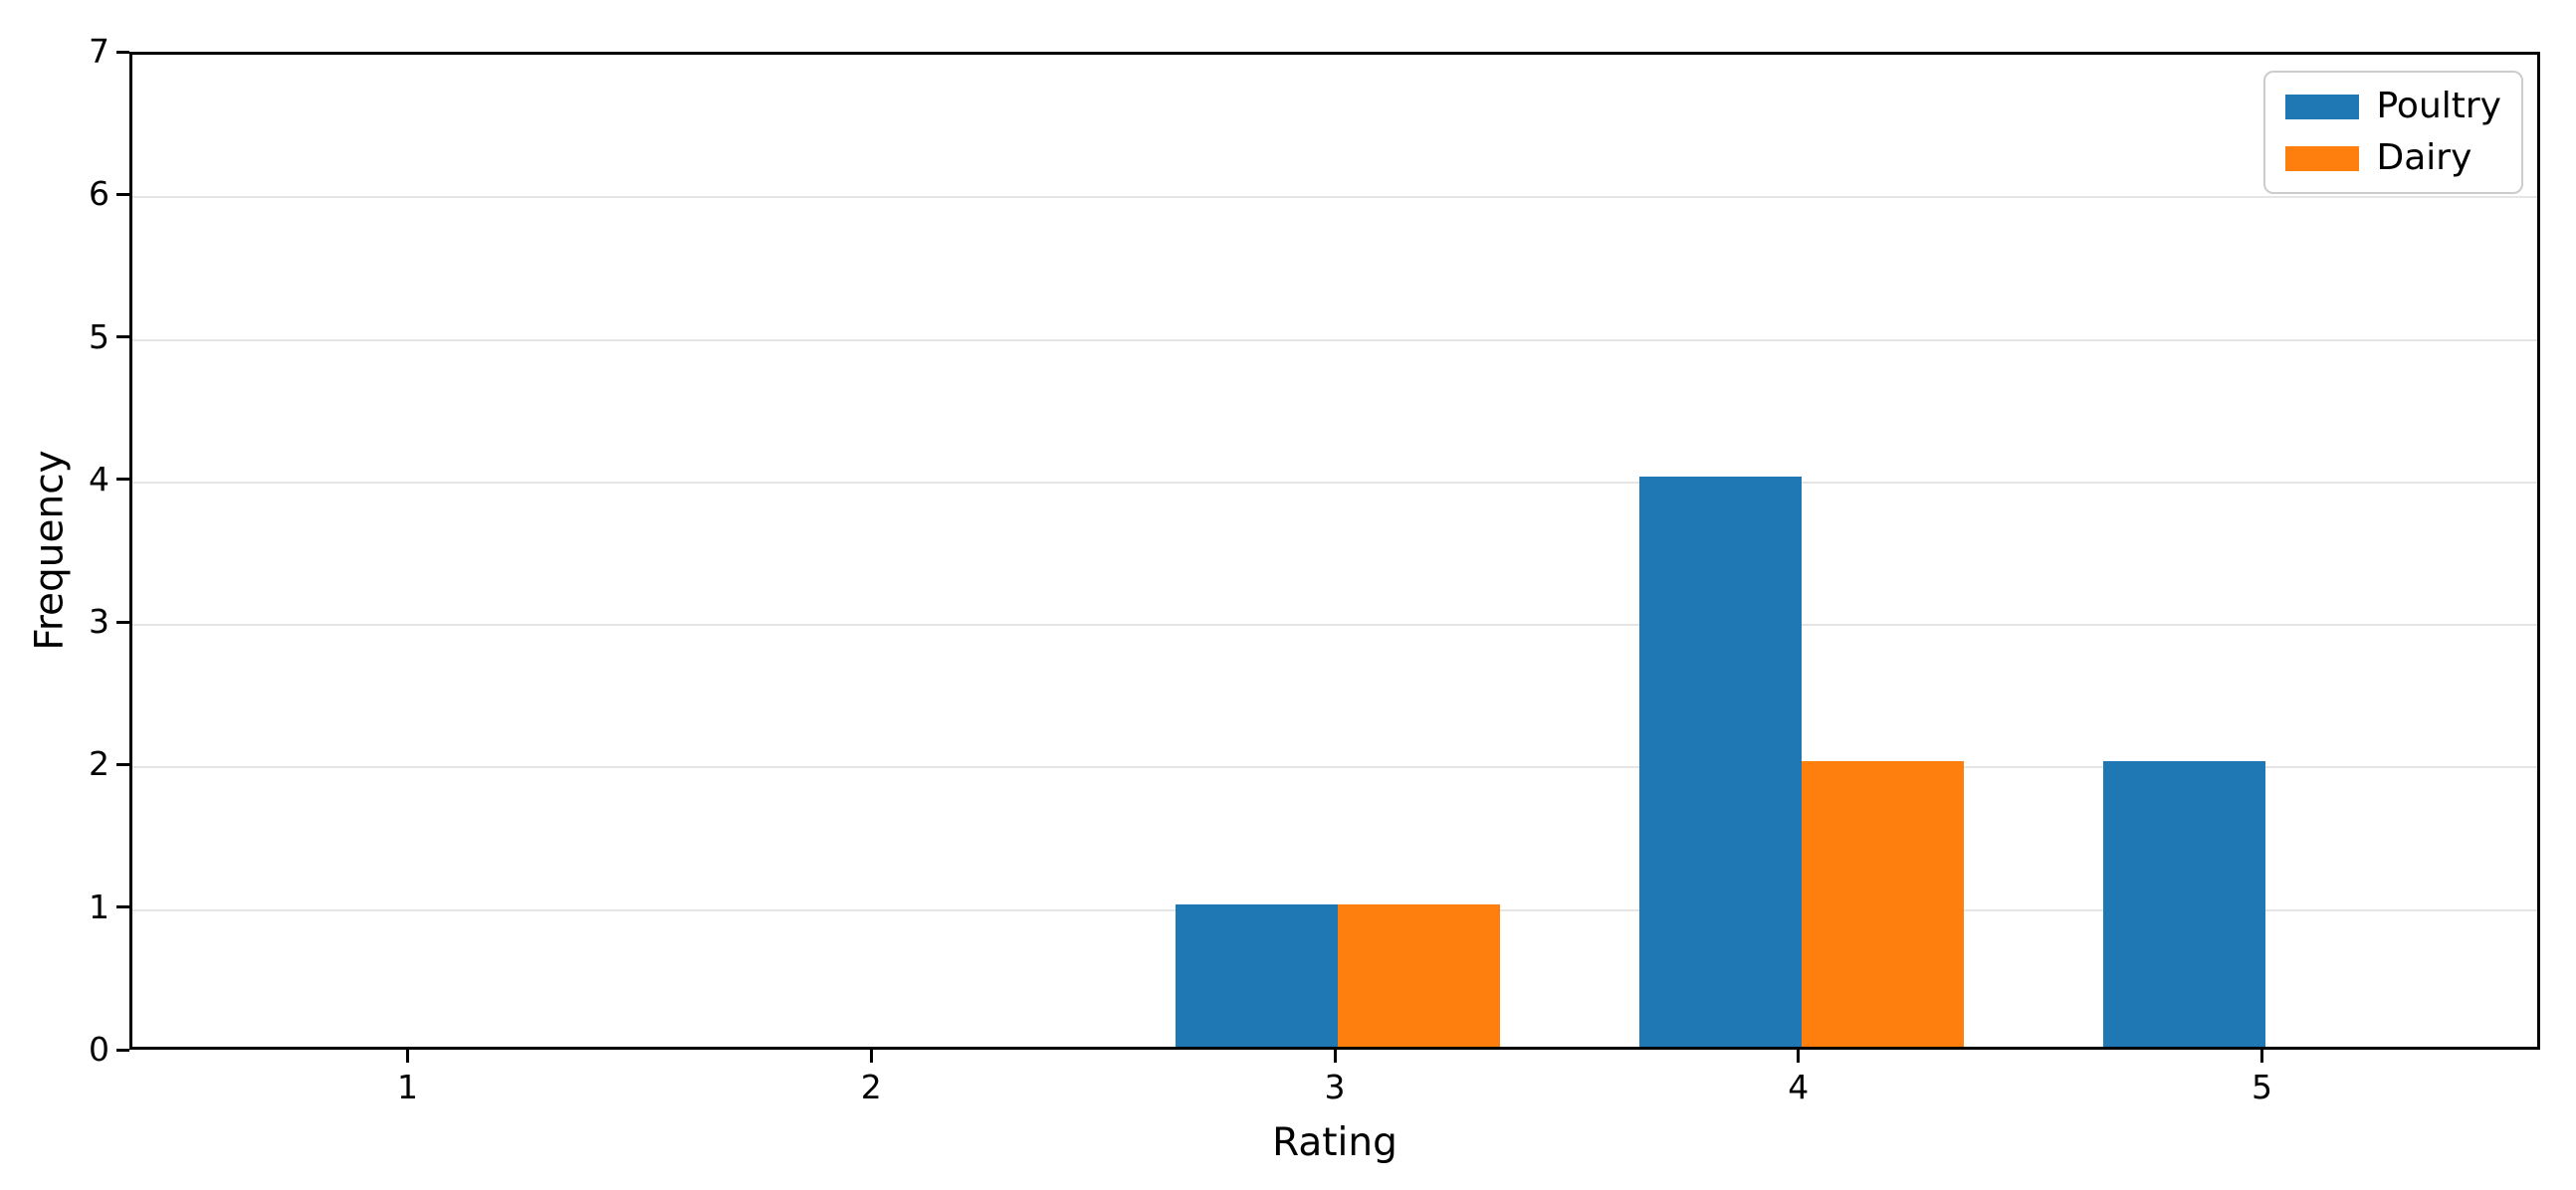 The width and height of the screenshot is (2576, 1190). What do you see at coordinates (2321, 158) in the screenshot?
I see `legend-swatch-dairy` at bounding box center [2321, 158].